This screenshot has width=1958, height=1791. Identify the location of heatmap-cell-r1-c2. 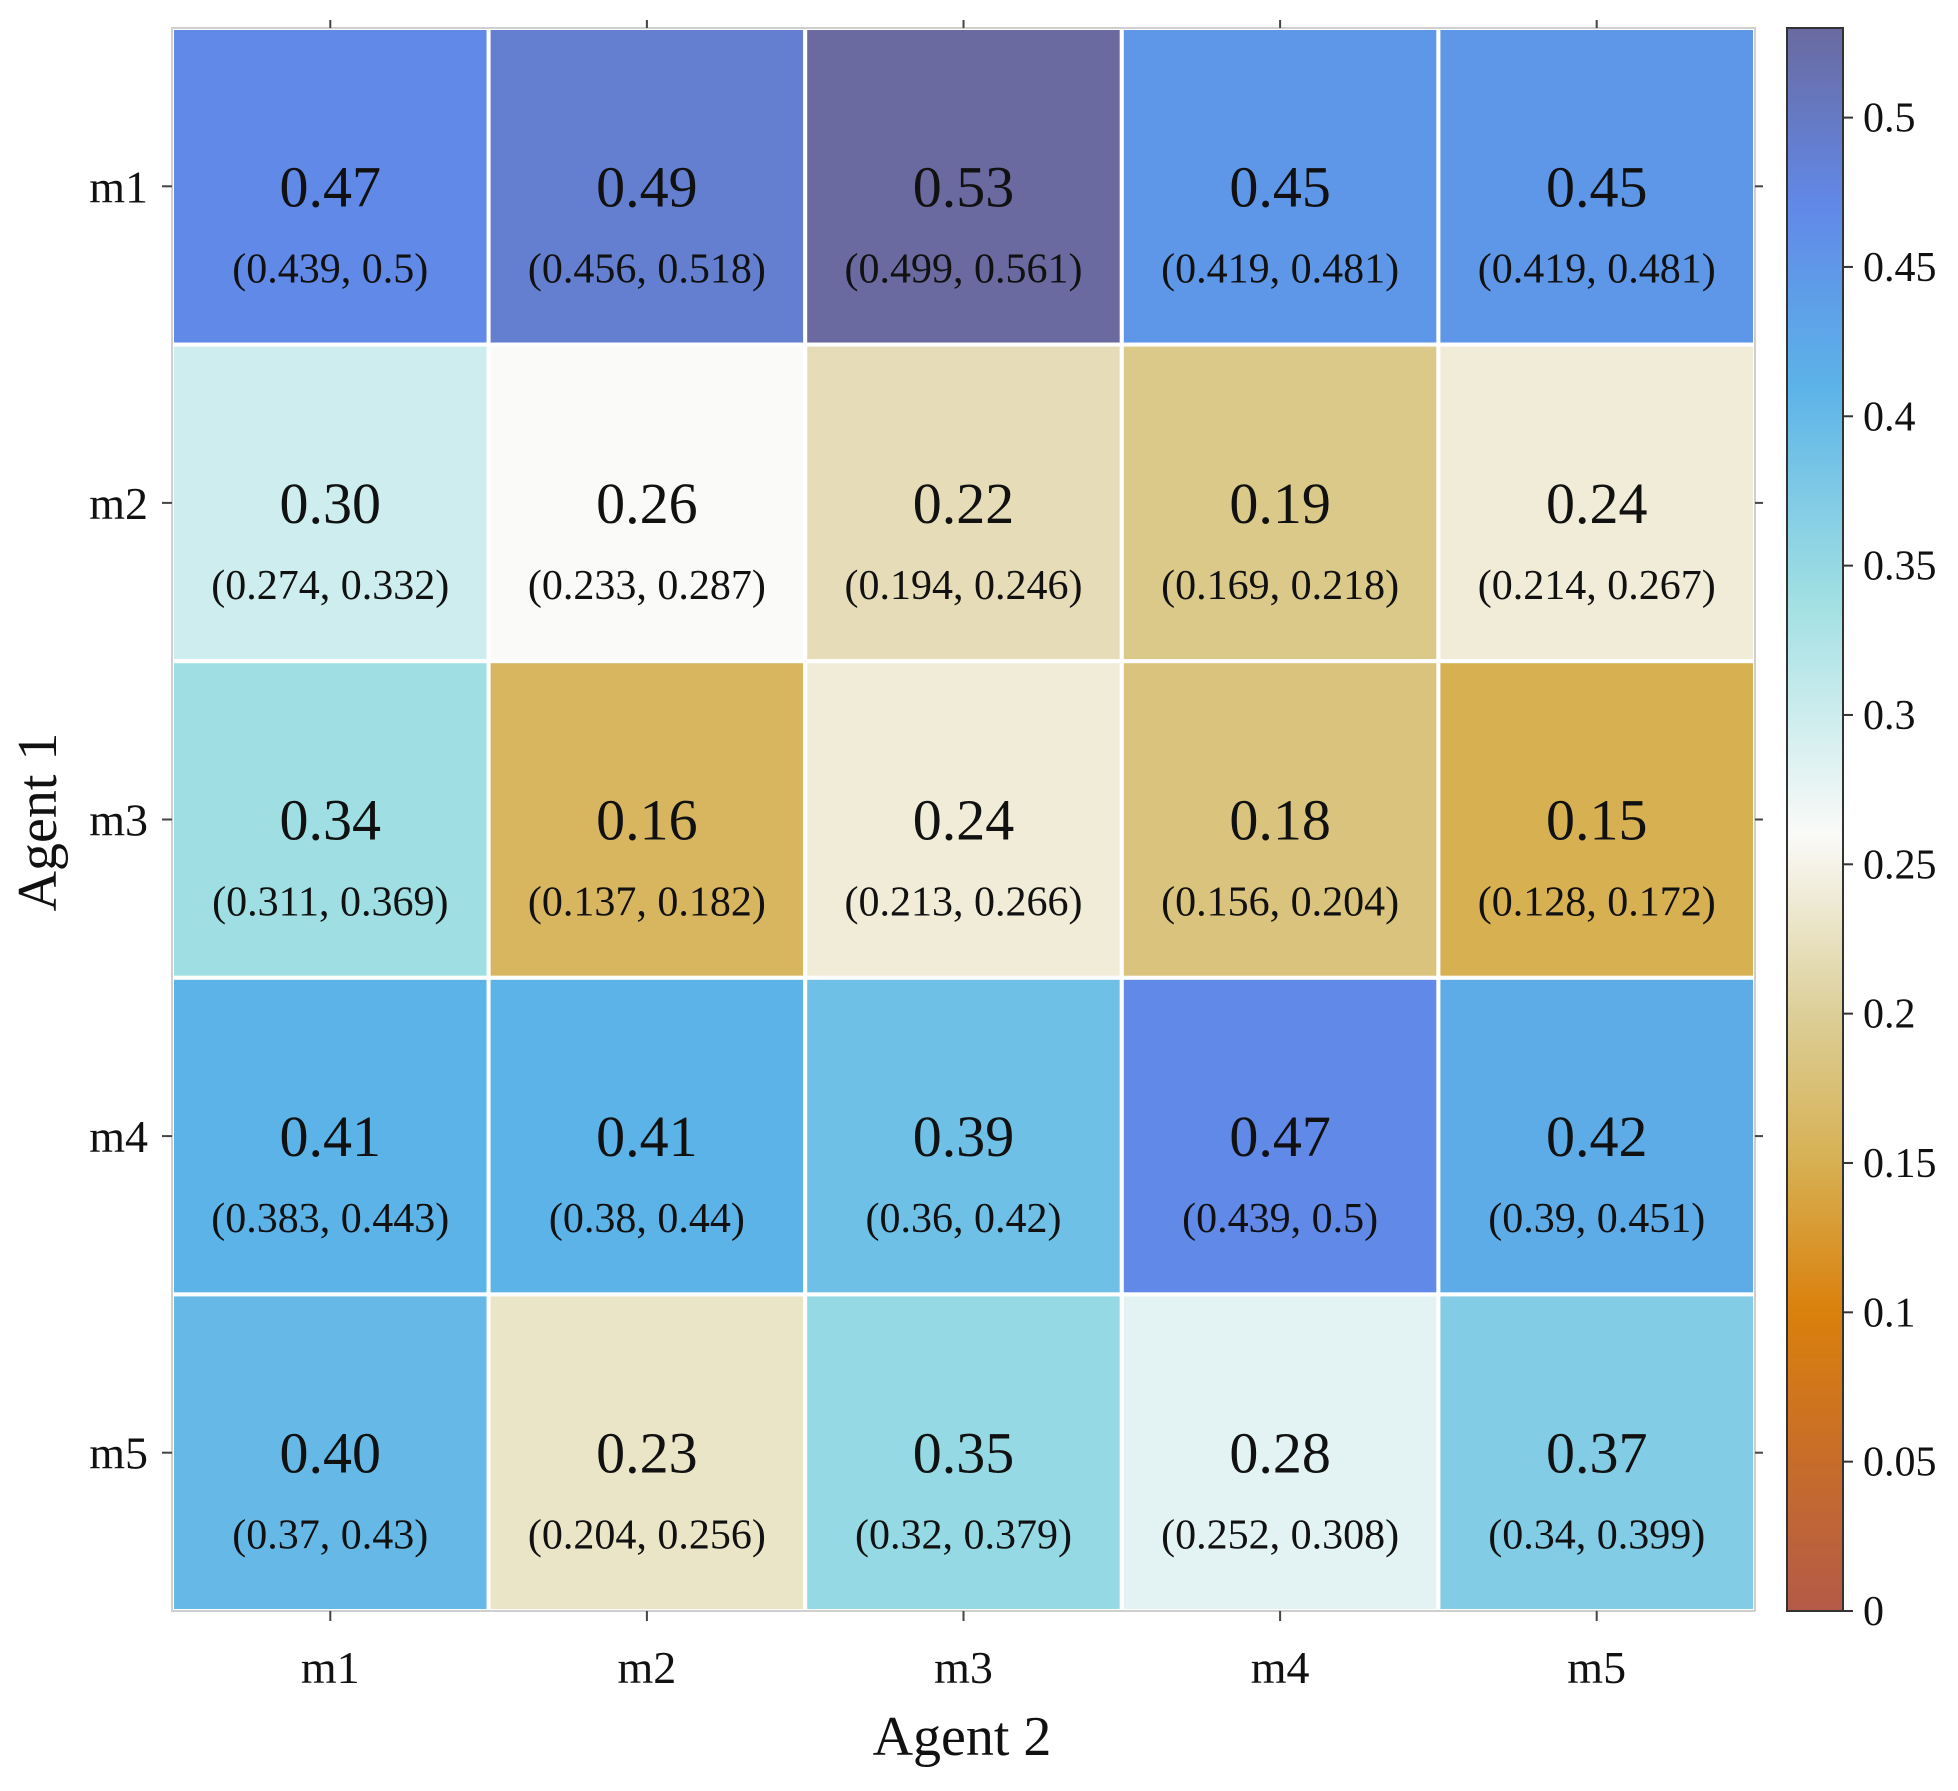
(647, 186).